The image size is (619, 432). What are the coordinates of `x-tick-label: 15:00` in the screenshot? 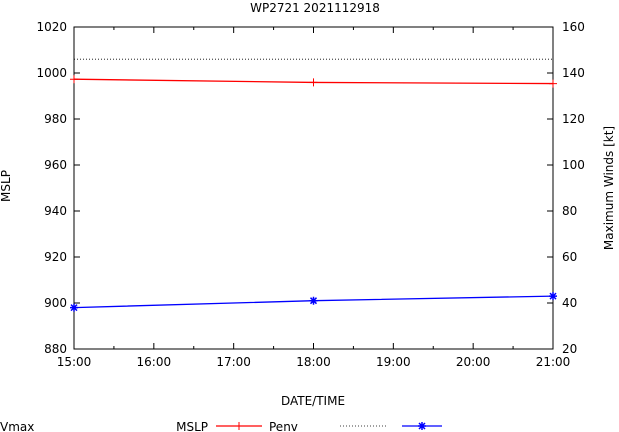 It's located at (74, 362).